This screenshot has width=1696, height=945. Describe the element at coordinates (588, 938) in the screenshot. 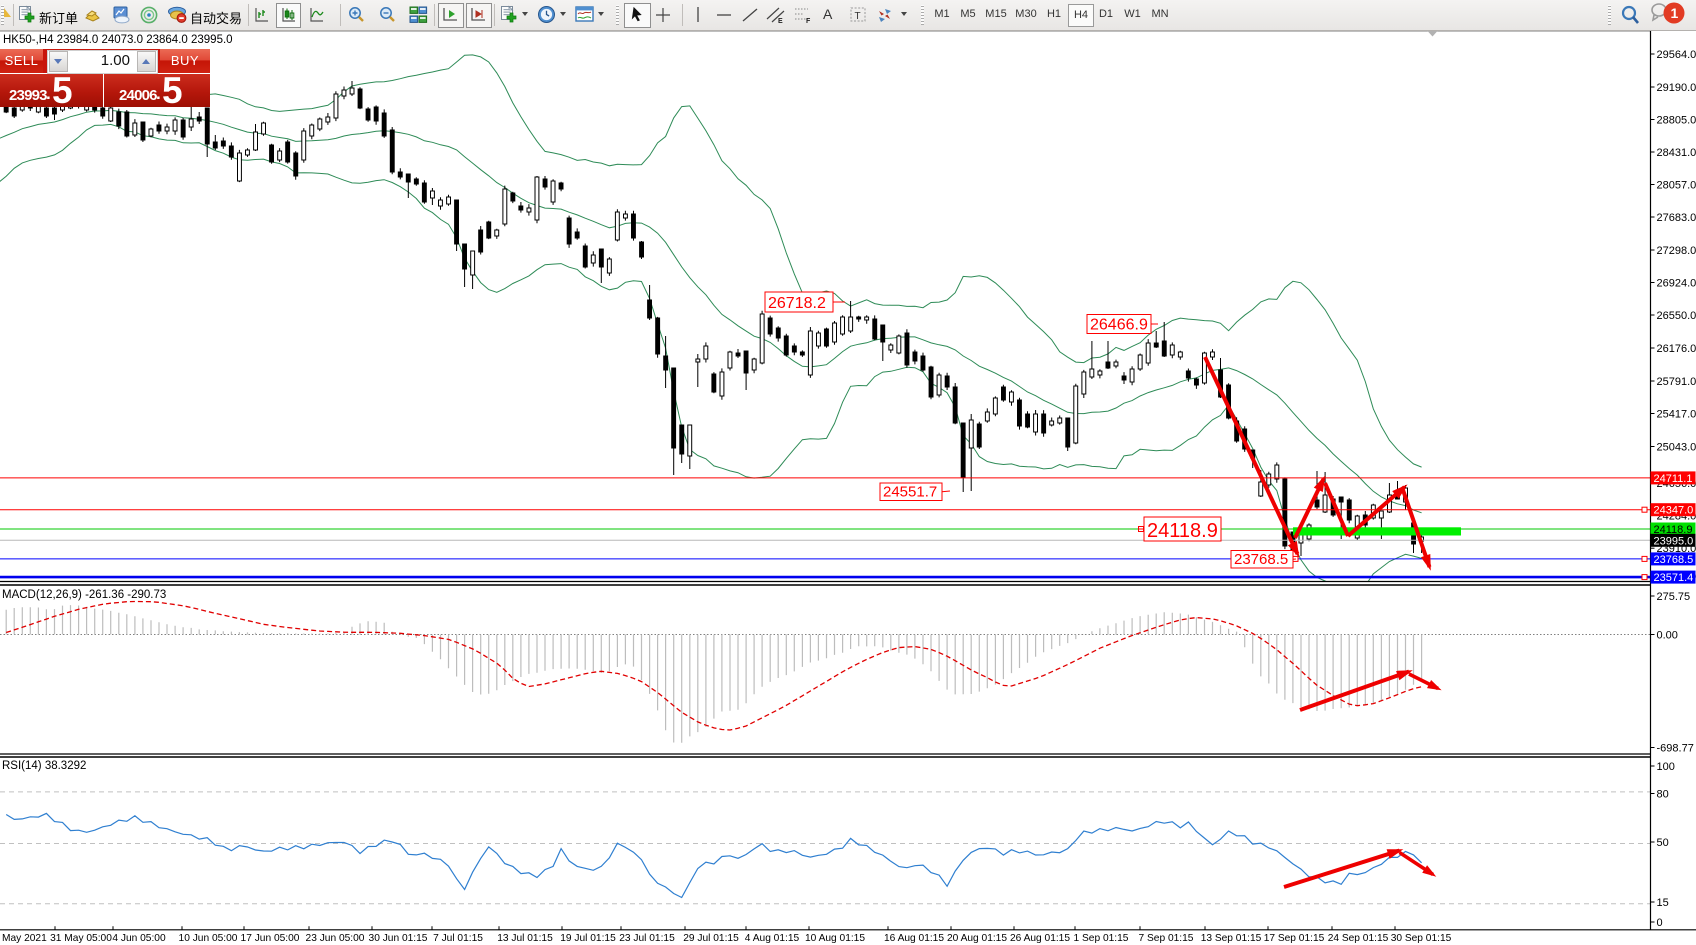

I see `svg-text: 19 Jul 01:15` at that location.